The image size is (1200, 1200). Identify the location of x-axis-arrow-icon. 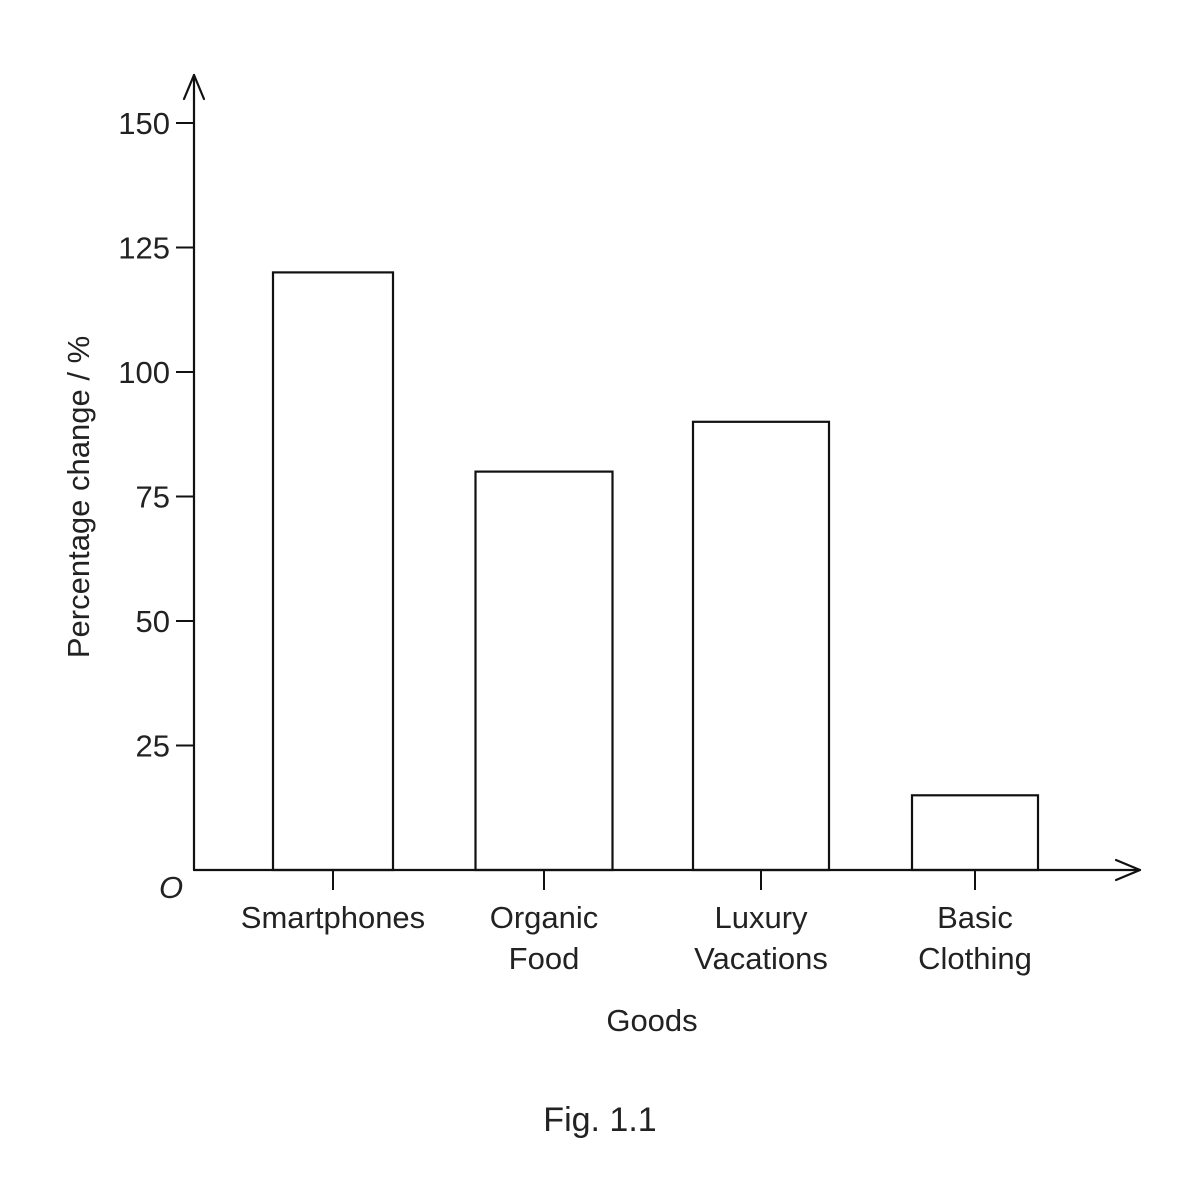
(1128, 870).